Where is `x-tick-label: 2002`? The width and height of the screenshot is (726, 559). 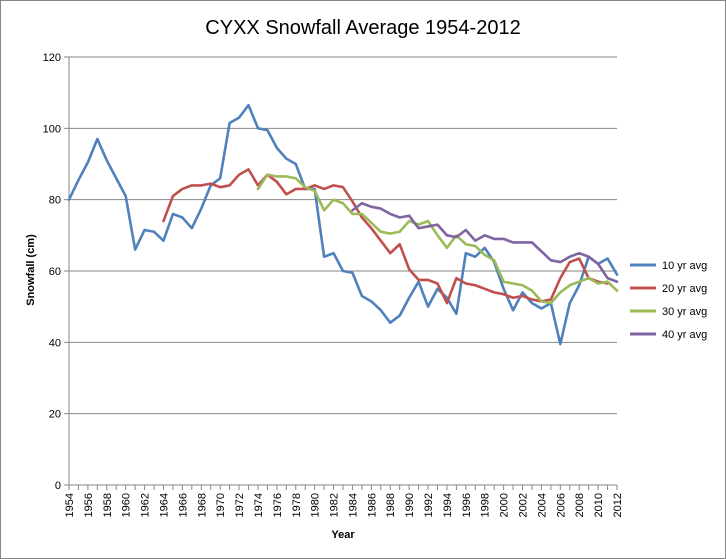
x-tick-label: 2002 is located at coordinates (524, 505).